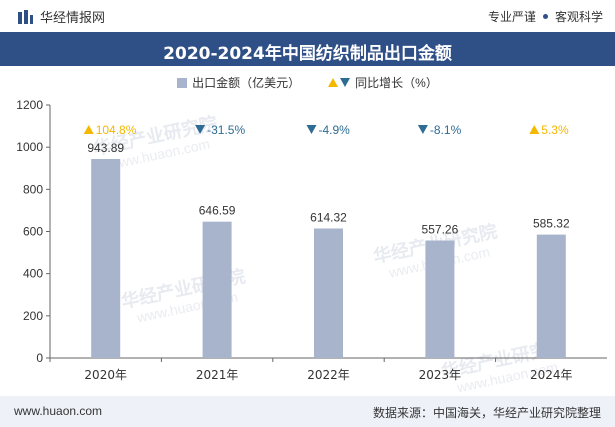 Image resolution: width=615 pixels, height=427 pixels. I want to click on x-tick-label: 2021年, so click(217, 375).